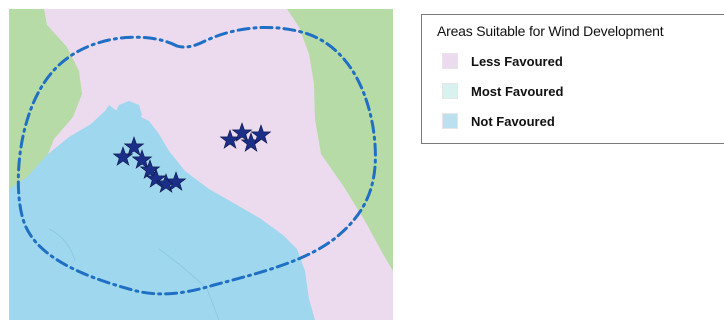  I want to click on legend-item-less-favoured: Less Favoured, so click(502, 61).